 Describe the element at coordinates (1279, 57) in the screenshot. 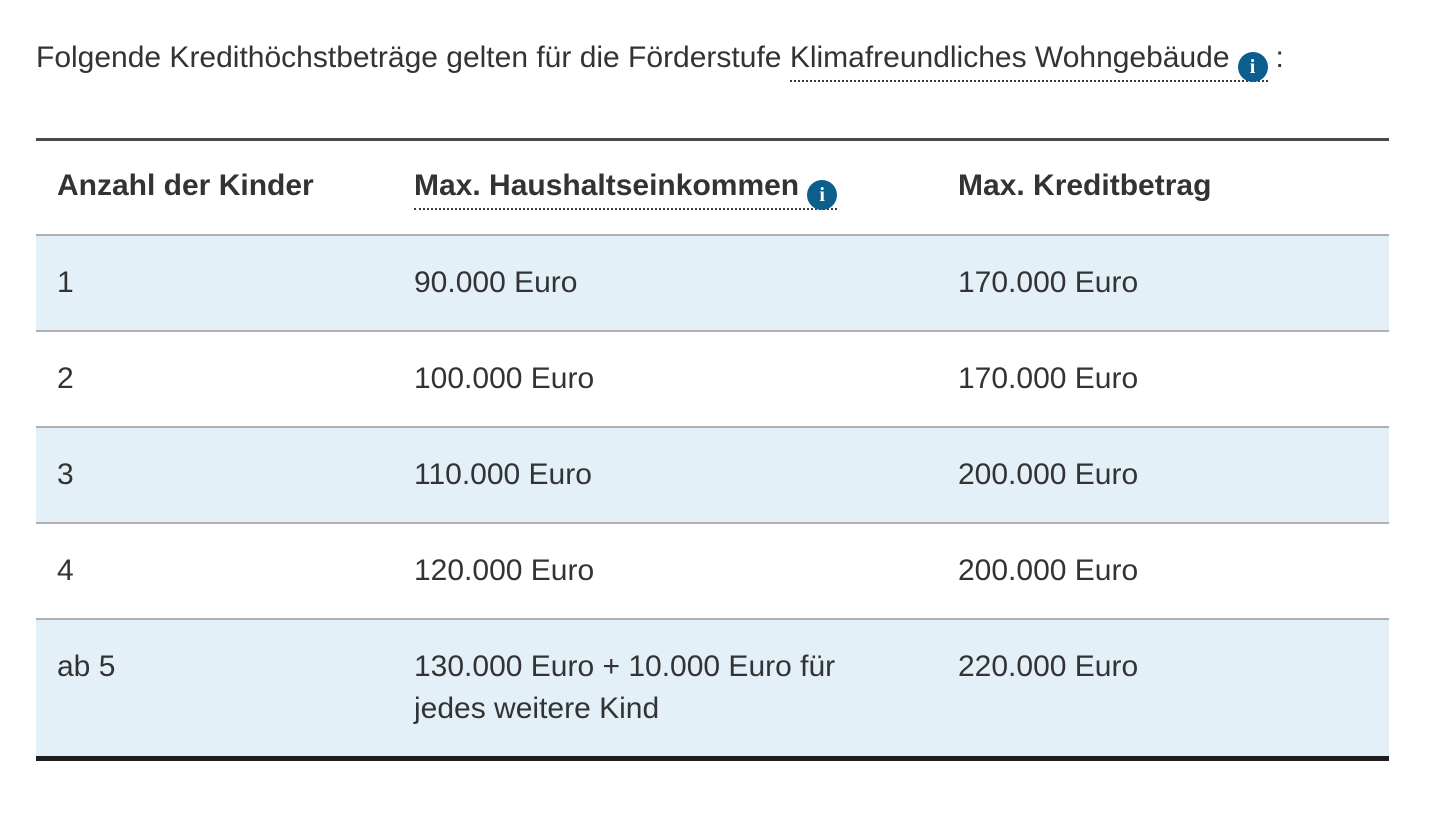

I see `intro-suffix: :` at that location.